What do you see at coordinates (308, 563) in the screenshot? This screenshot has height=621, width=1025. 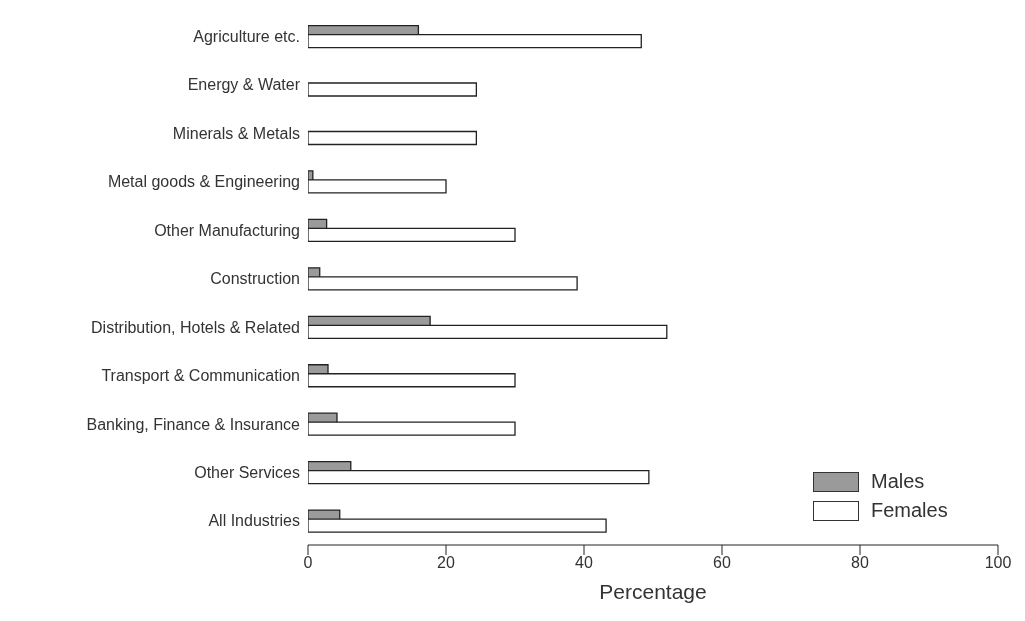 I see `x-tick-label: 0` at bounding box center [308, 563].